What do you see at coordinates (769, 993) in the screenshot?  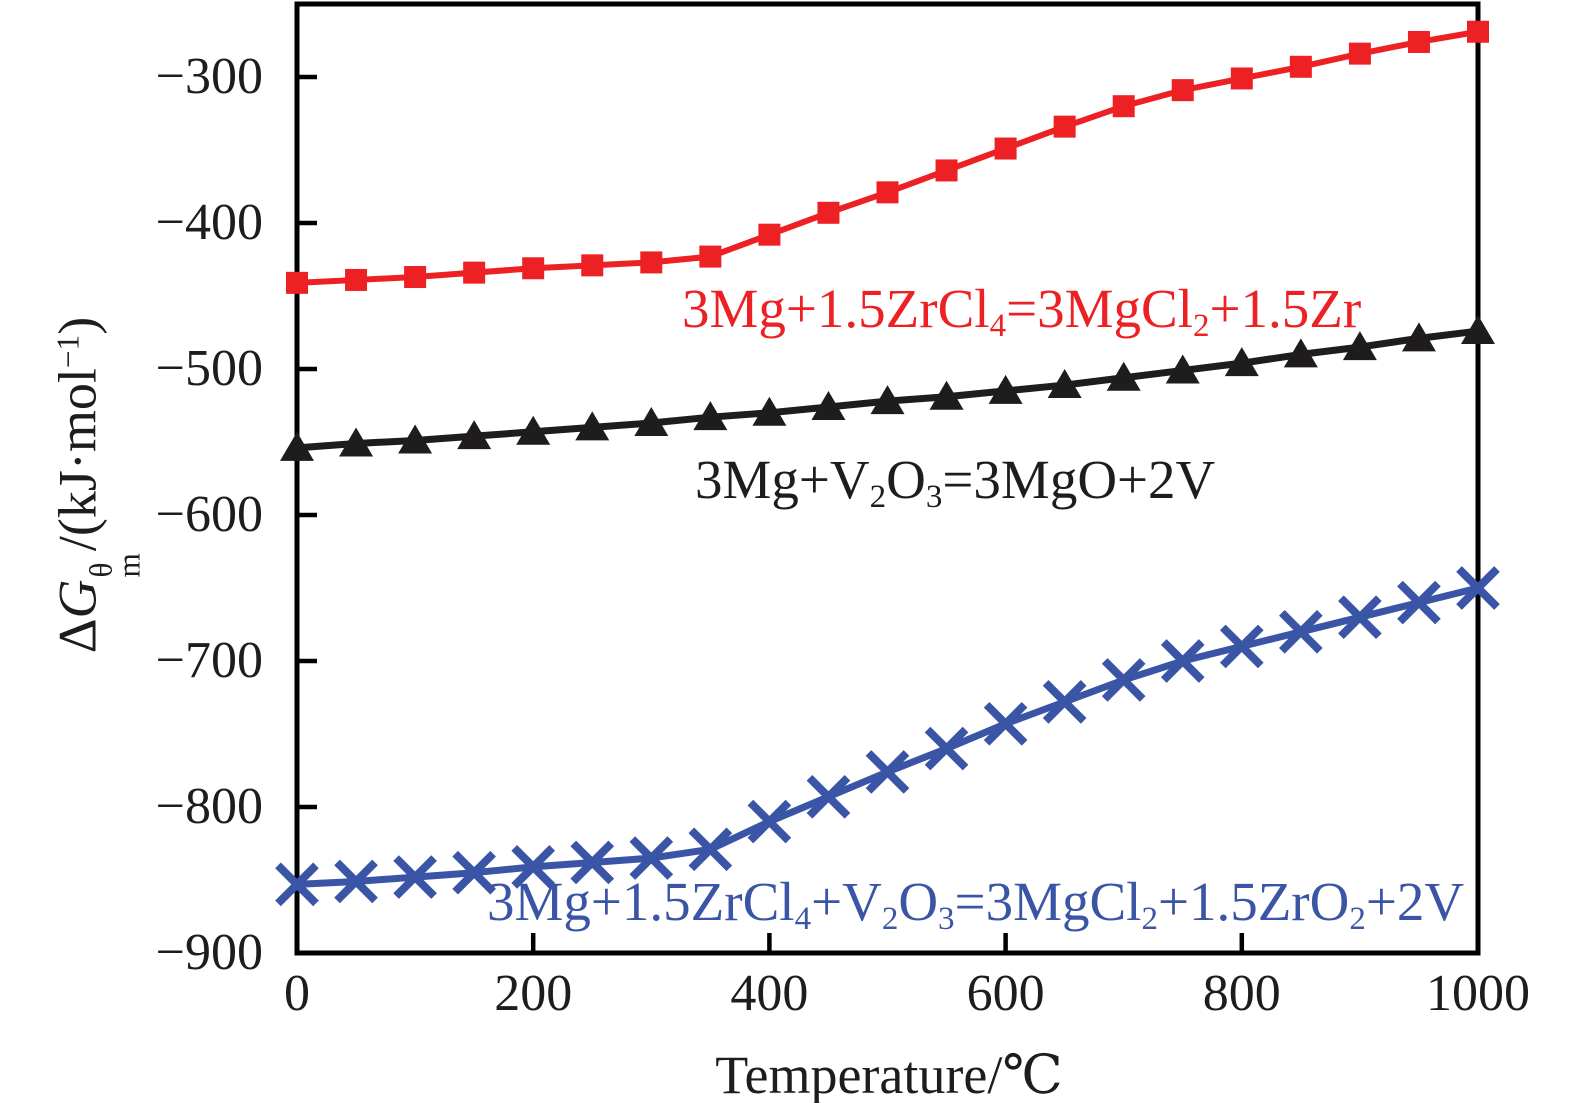 I see `x-tick-label: 400` at bounding box center [769, 993].